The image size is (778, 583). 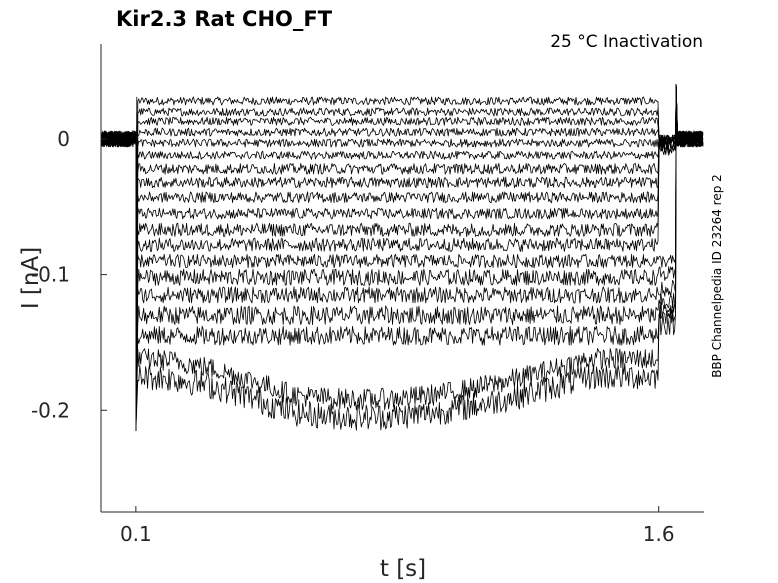 What do you see at coordinates (224, 19) in the screenshot?
I see `chart-title: Kir2.3 Rat CHO_FT` at bounding box center [224, 19].